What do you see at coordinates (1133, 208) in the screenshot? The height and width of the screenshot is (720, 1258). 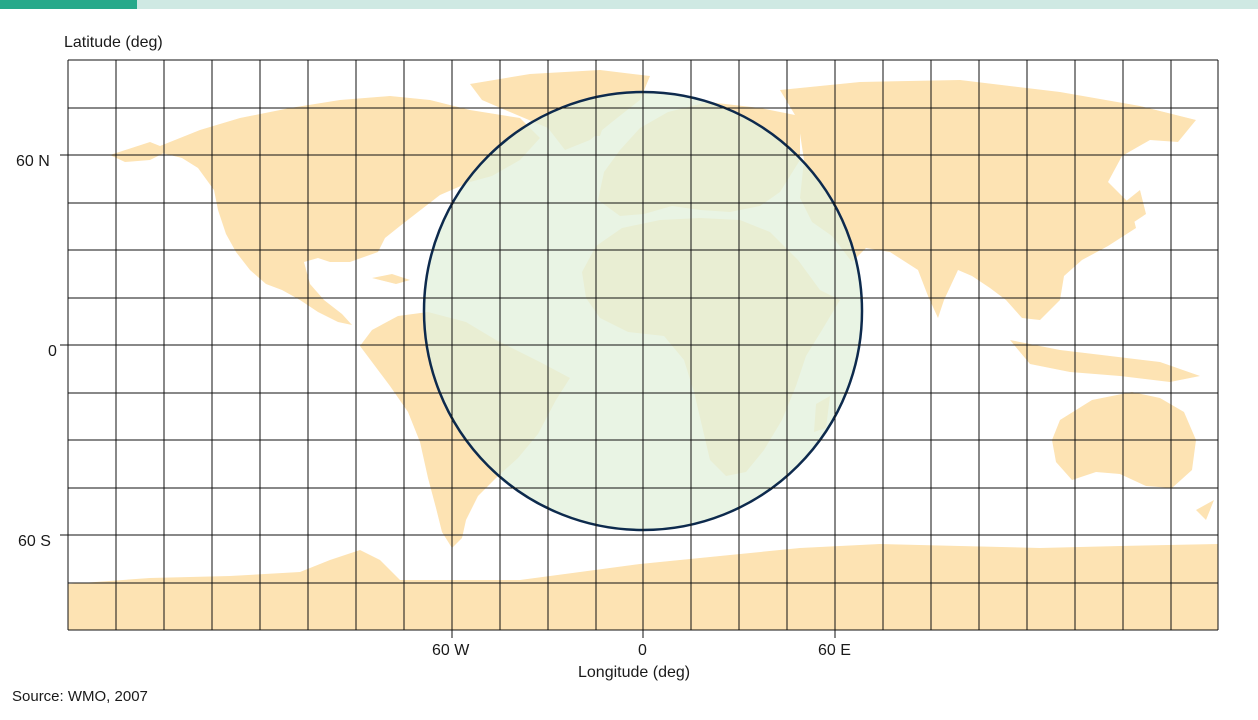 I see `land-japan` at bounding box center [1133, 208].